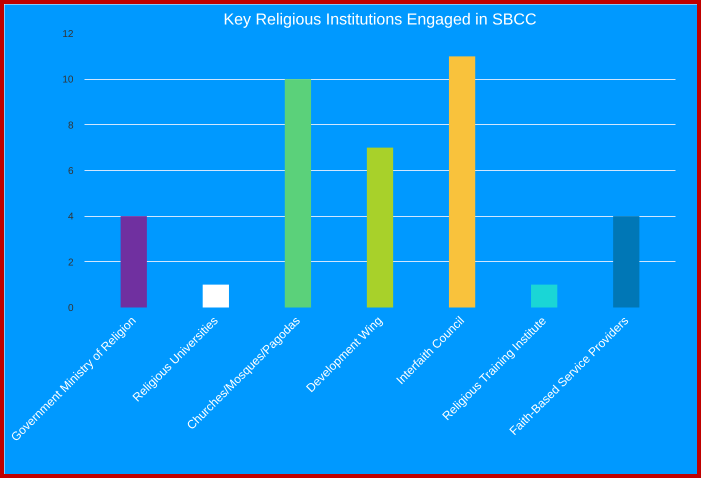  I want to click on chart-title: Key Religious Institutions Engaged in SBCC, so click(380, 20).